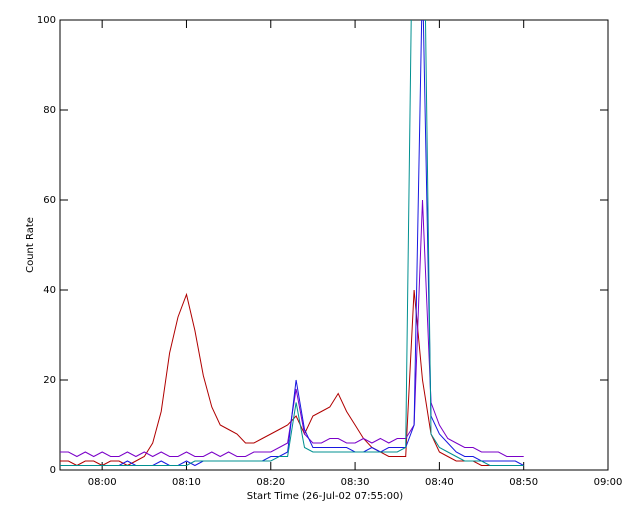  Describe the element at coordinates (49, 200) in the screenshot. I see `y-tick-label: 60` at that location.